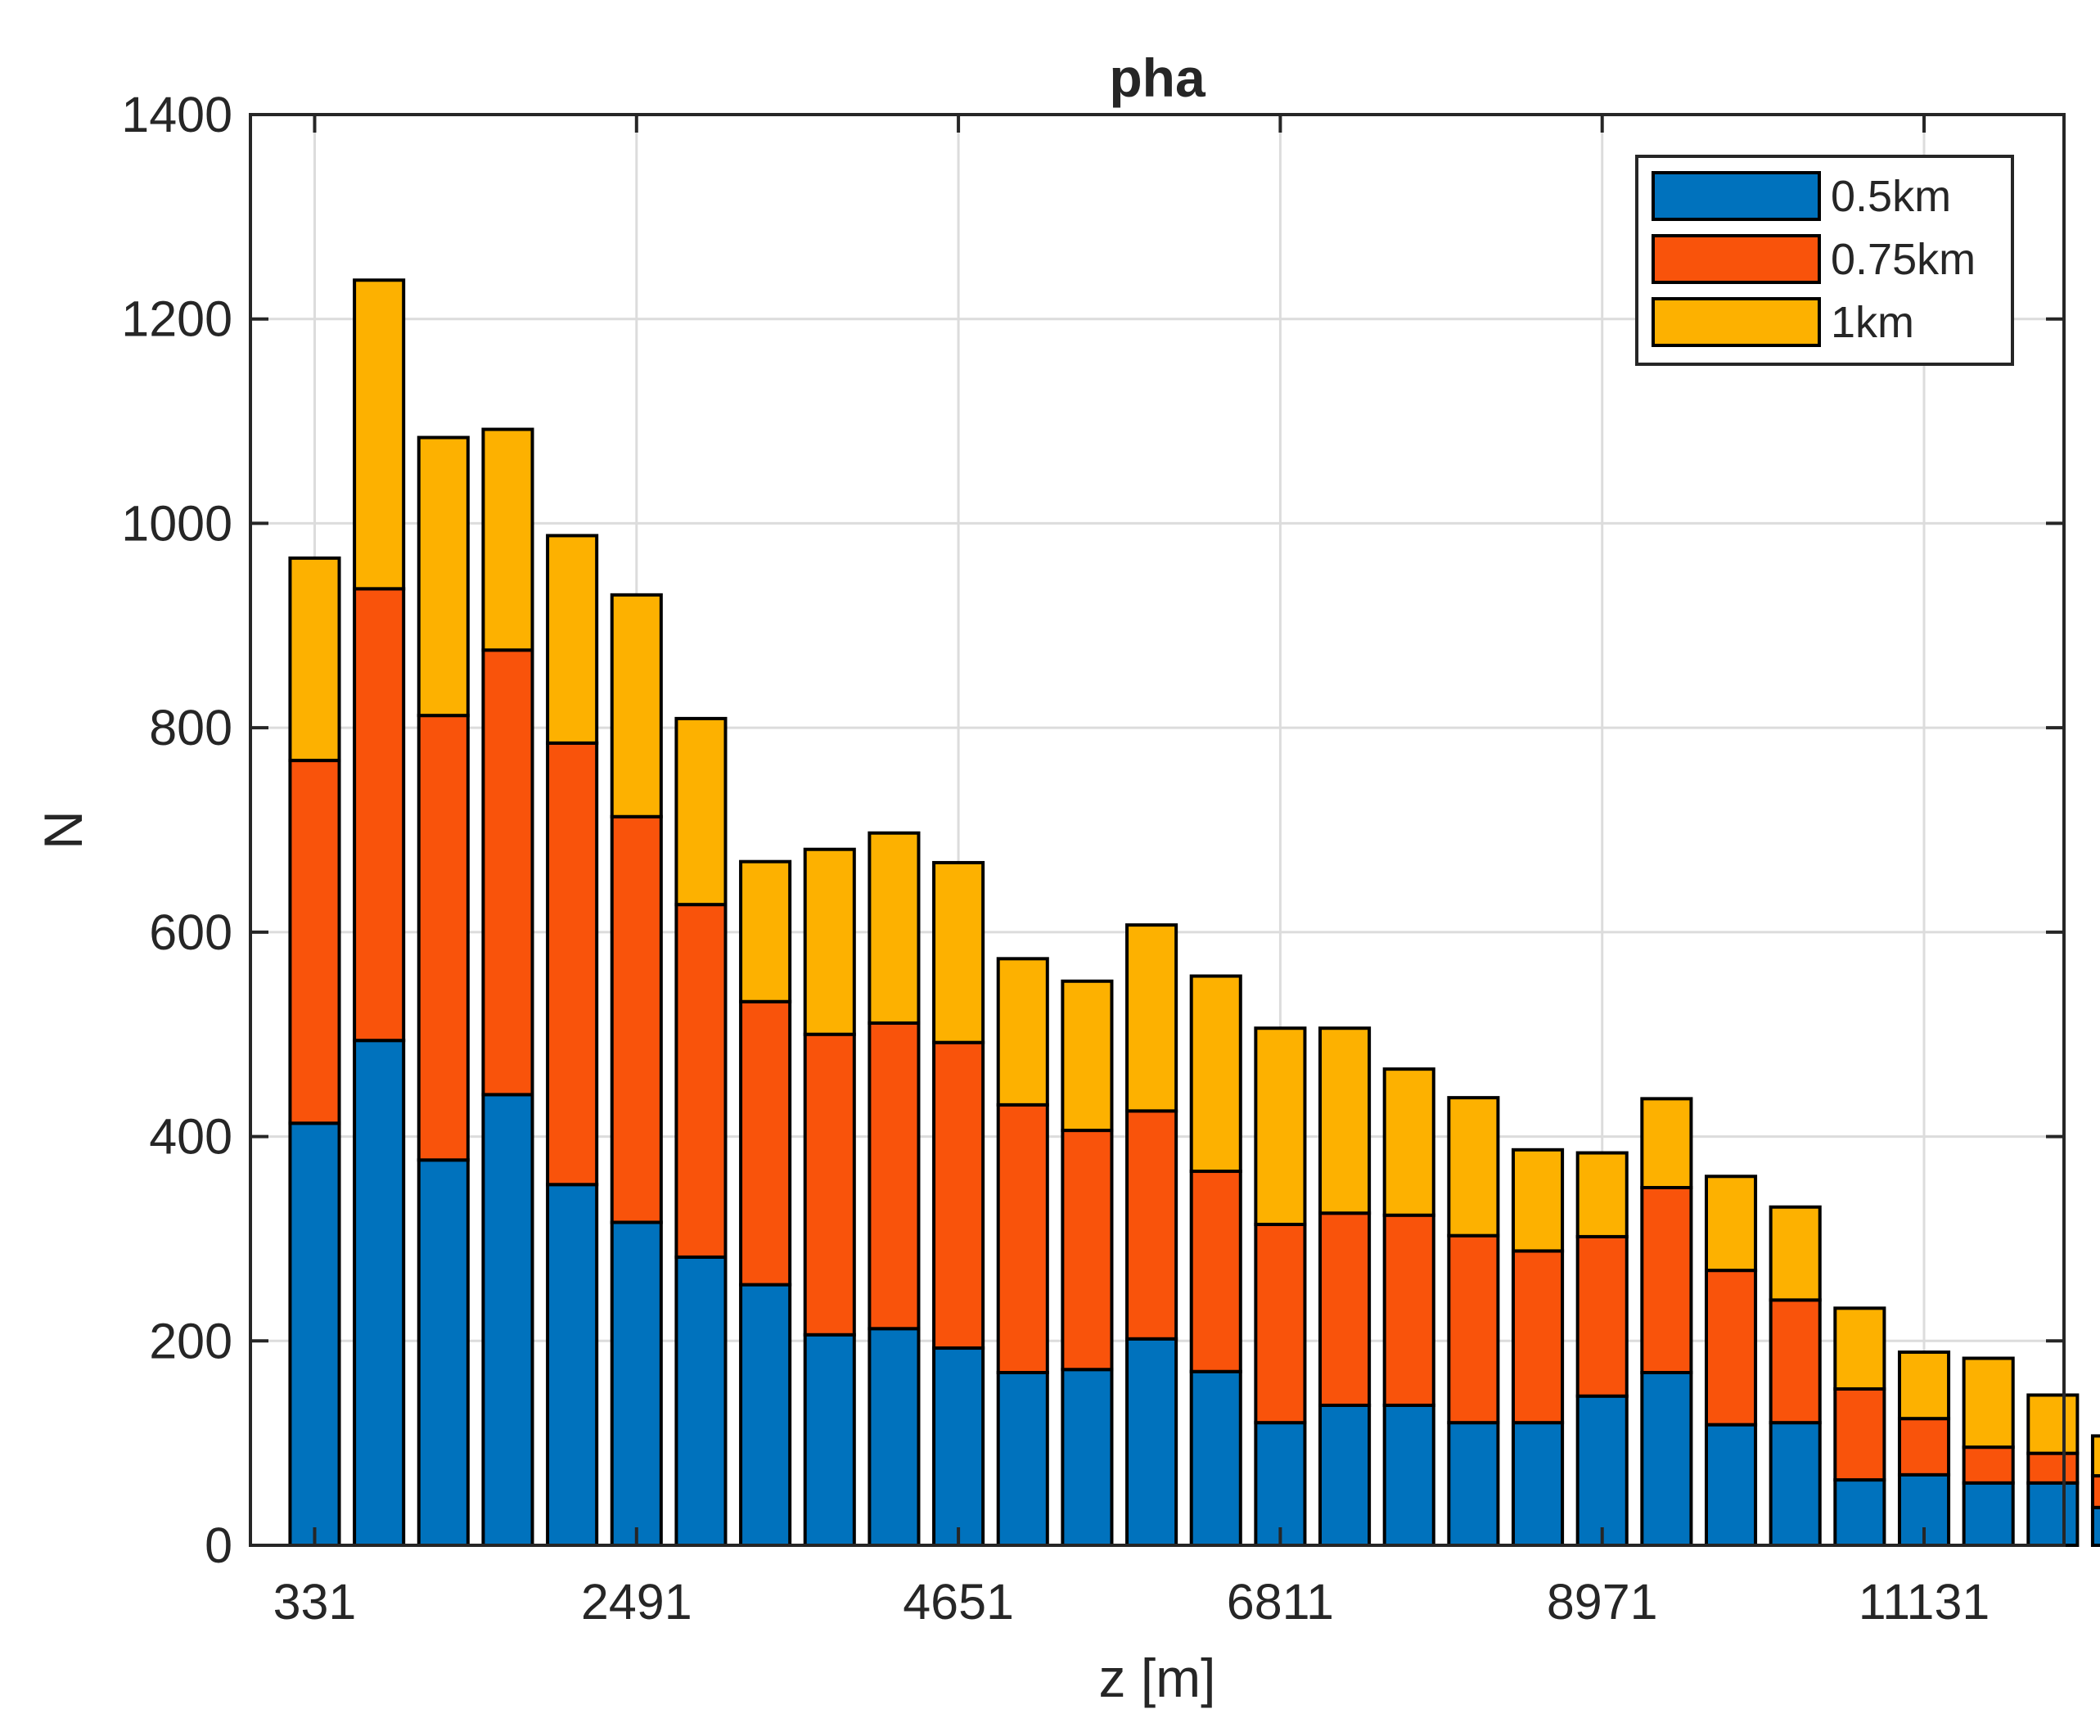 The height and width of the screenshot is (1736, 2100). I want to click on legend-label-0.5km: 0.5km, so click(1891, 196).